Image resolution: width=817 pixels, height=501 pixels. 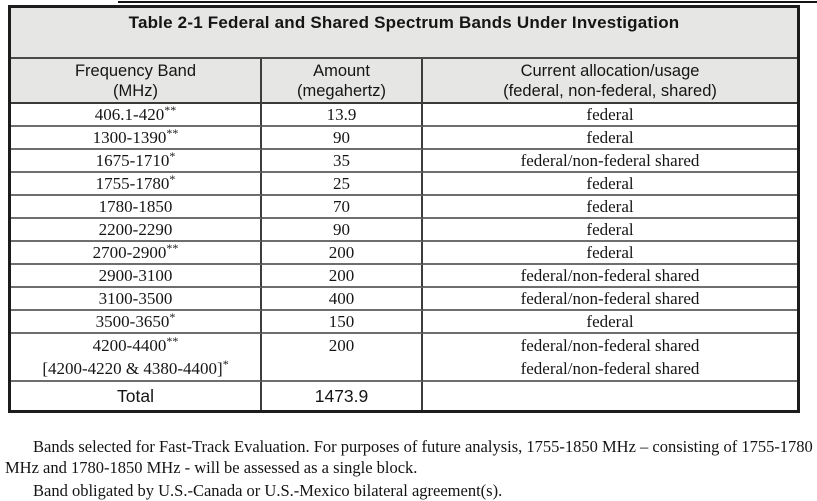 I want to click on frequency-band-cell: 2900-3100, so click(x=136, y=276).